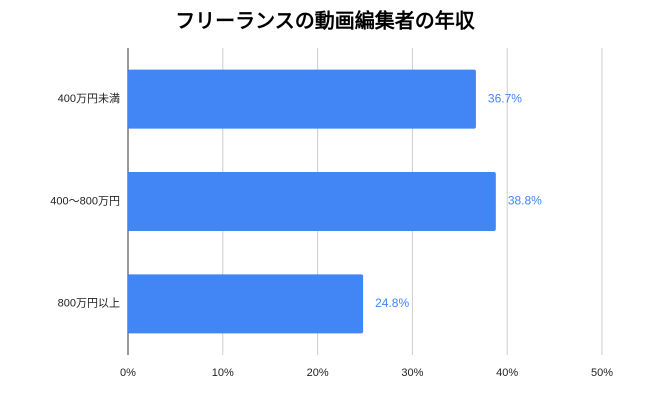  What do you see at coordinates (392, 303) in the screenshot?
I see `value-label: 24.8%` at bounding box center [392, 303].